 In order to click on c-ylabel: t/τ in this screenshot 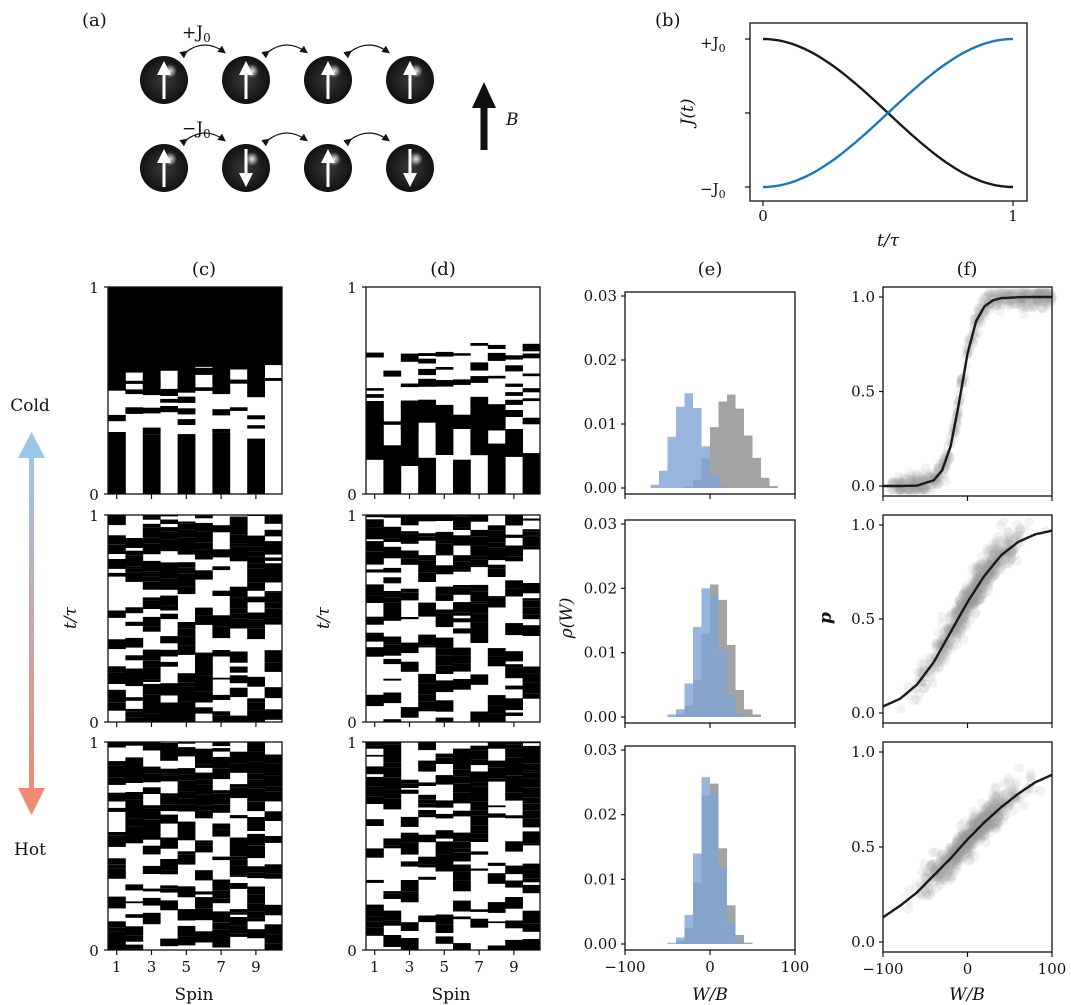, I will do `click(71, 617)`.